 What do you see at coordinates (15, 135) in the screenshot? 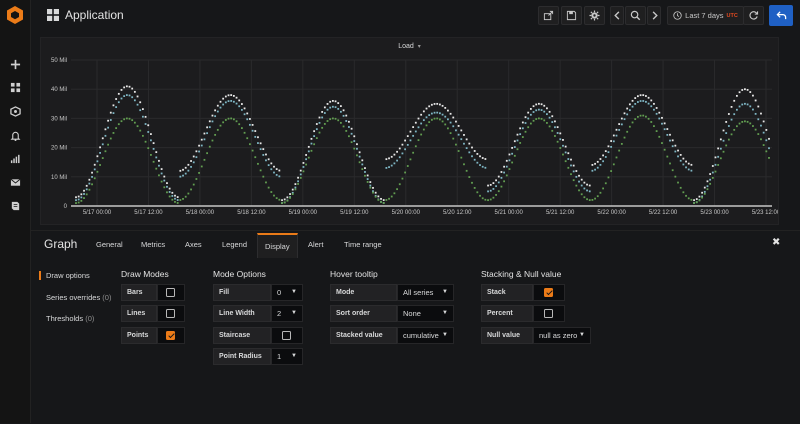
I see `bell-icon` at bounding box center [15, 135].